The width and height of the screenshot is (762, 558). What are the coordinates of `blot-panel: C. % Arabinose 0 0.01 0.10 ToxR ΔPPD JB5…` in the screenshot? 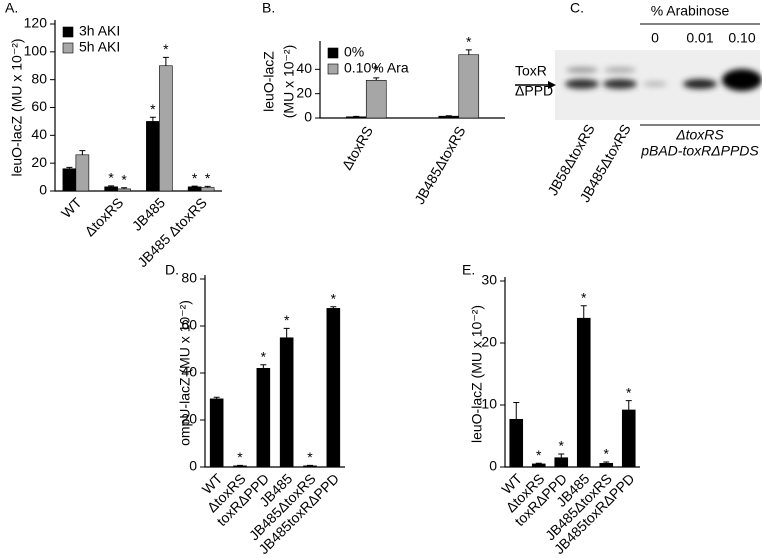 It's located at (638, 102).